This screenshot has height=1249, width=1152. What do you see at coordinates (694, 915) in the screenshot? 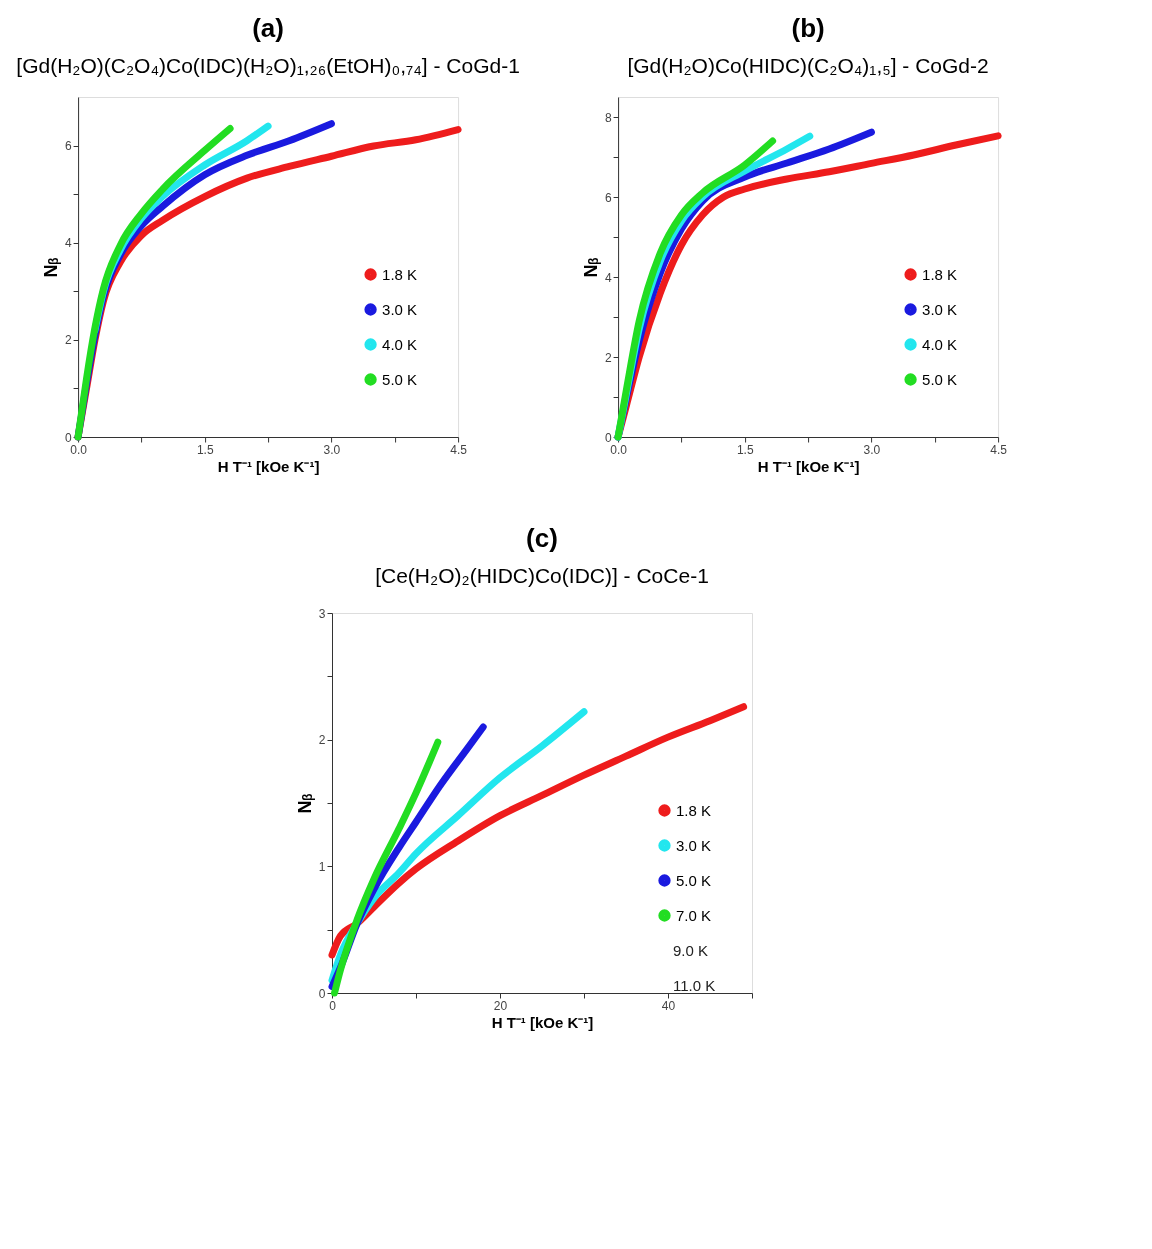
I see `legend-label: 7.0 K` at bounding box center [694, 915].